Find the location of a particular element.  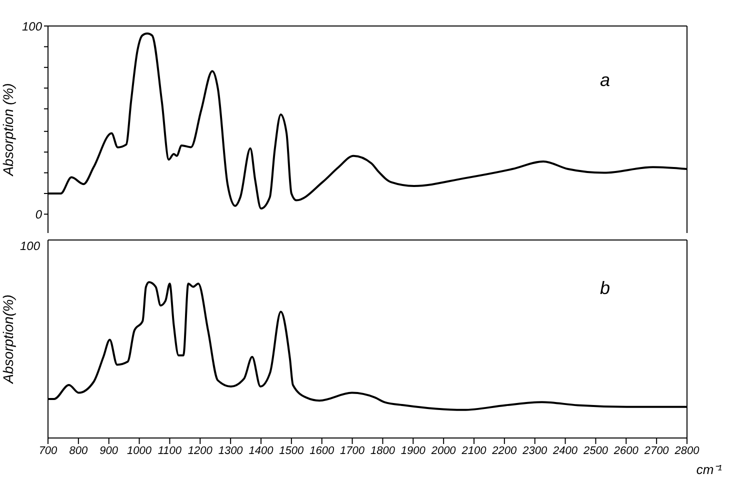

x-axis-title: cm⁻¹ is located at coordinates (709, 469).